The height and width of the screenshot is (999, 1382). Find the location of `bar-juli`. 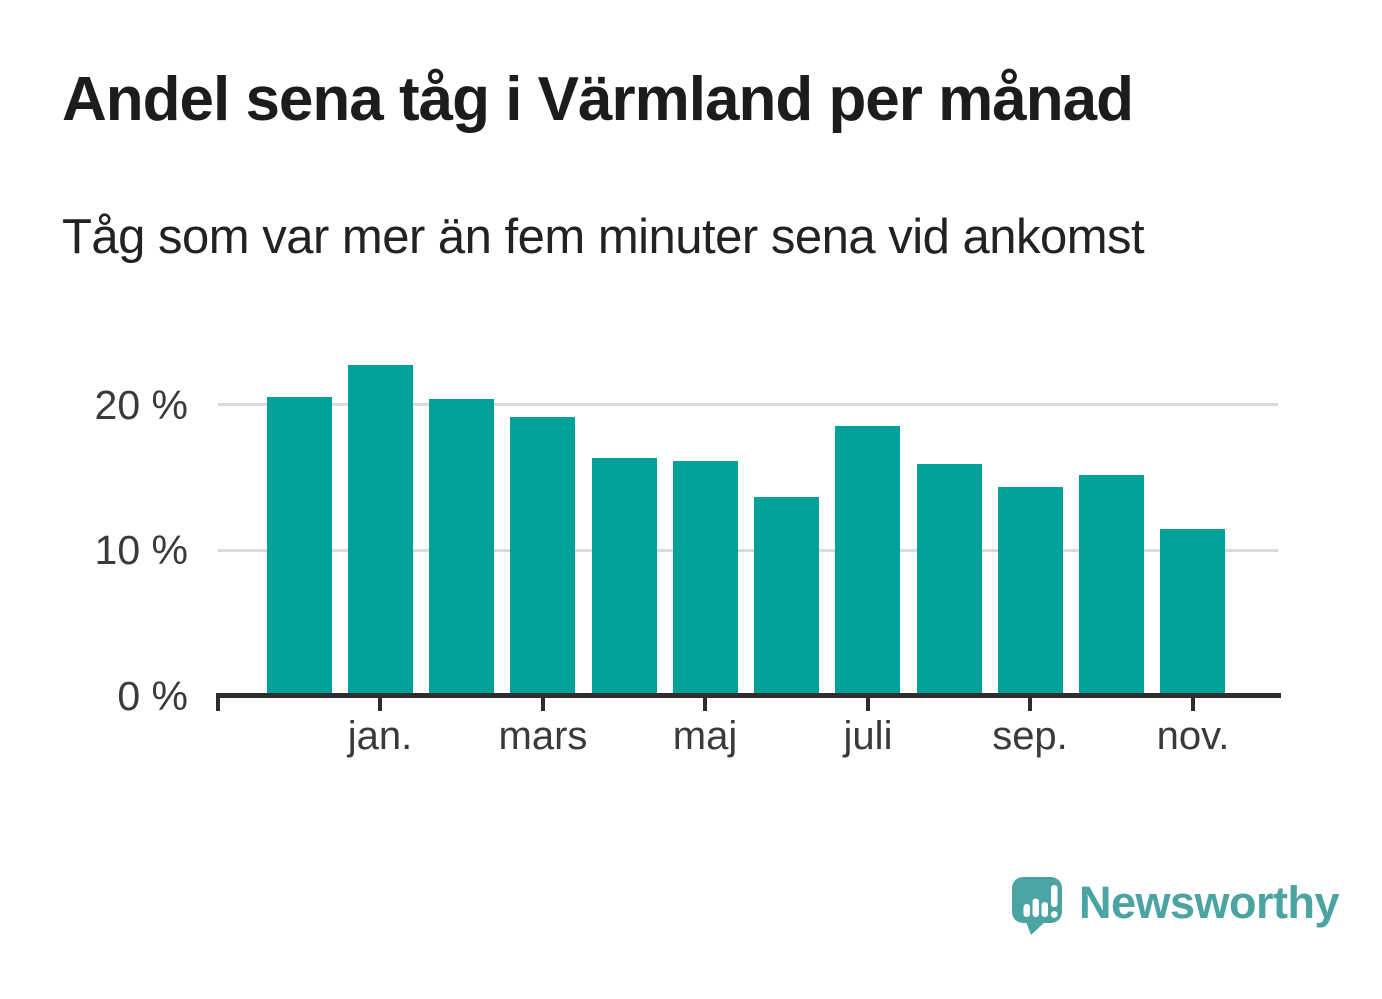

bar-juli is located at coordinates (867, 559).